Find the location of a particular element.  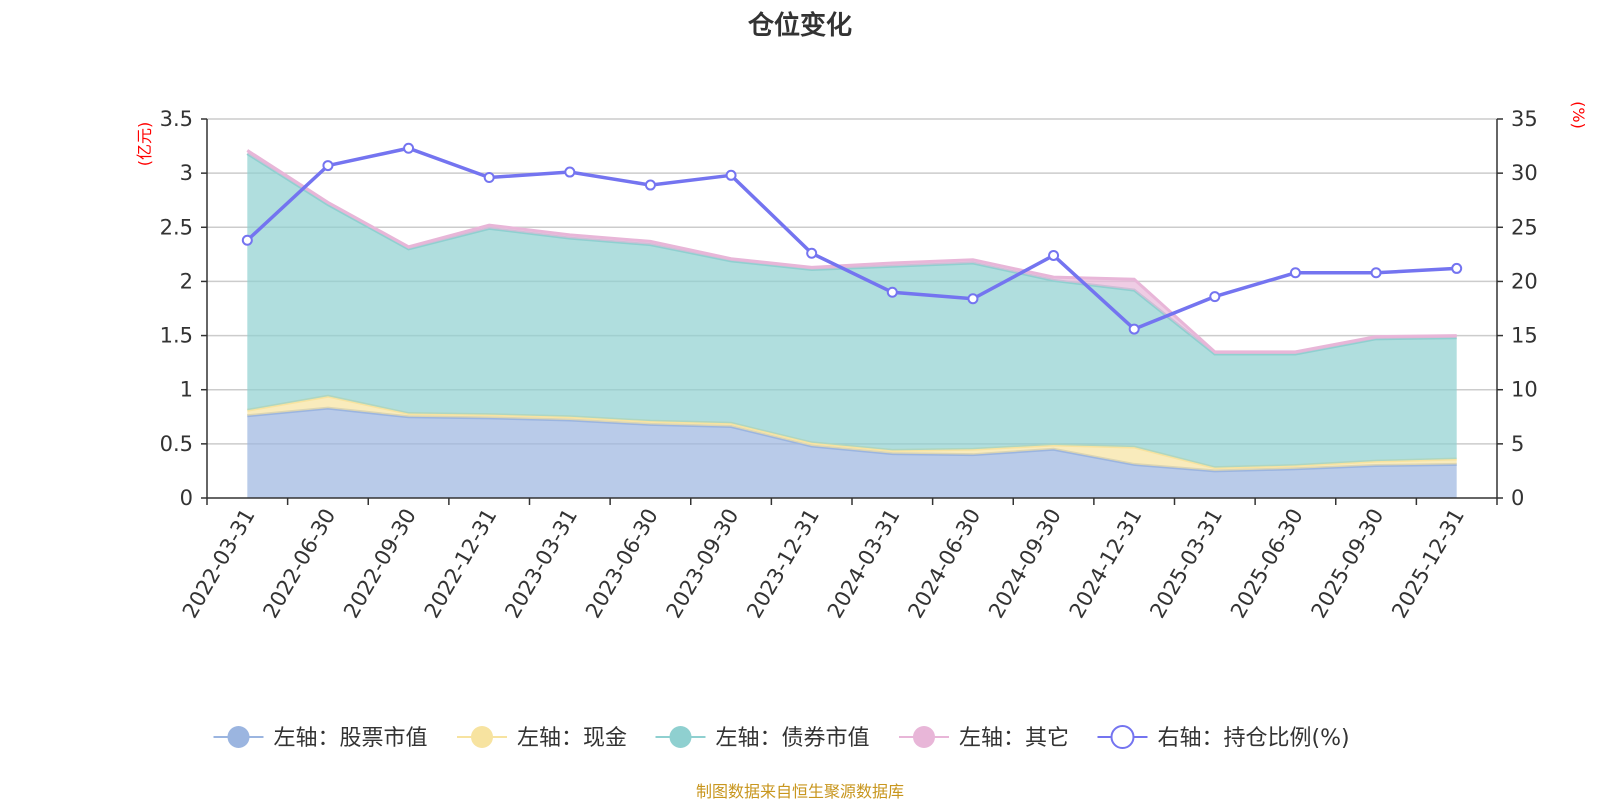

legend-item-4: 右轴：持仓比例(%) is located at coordinates (1223, 738).